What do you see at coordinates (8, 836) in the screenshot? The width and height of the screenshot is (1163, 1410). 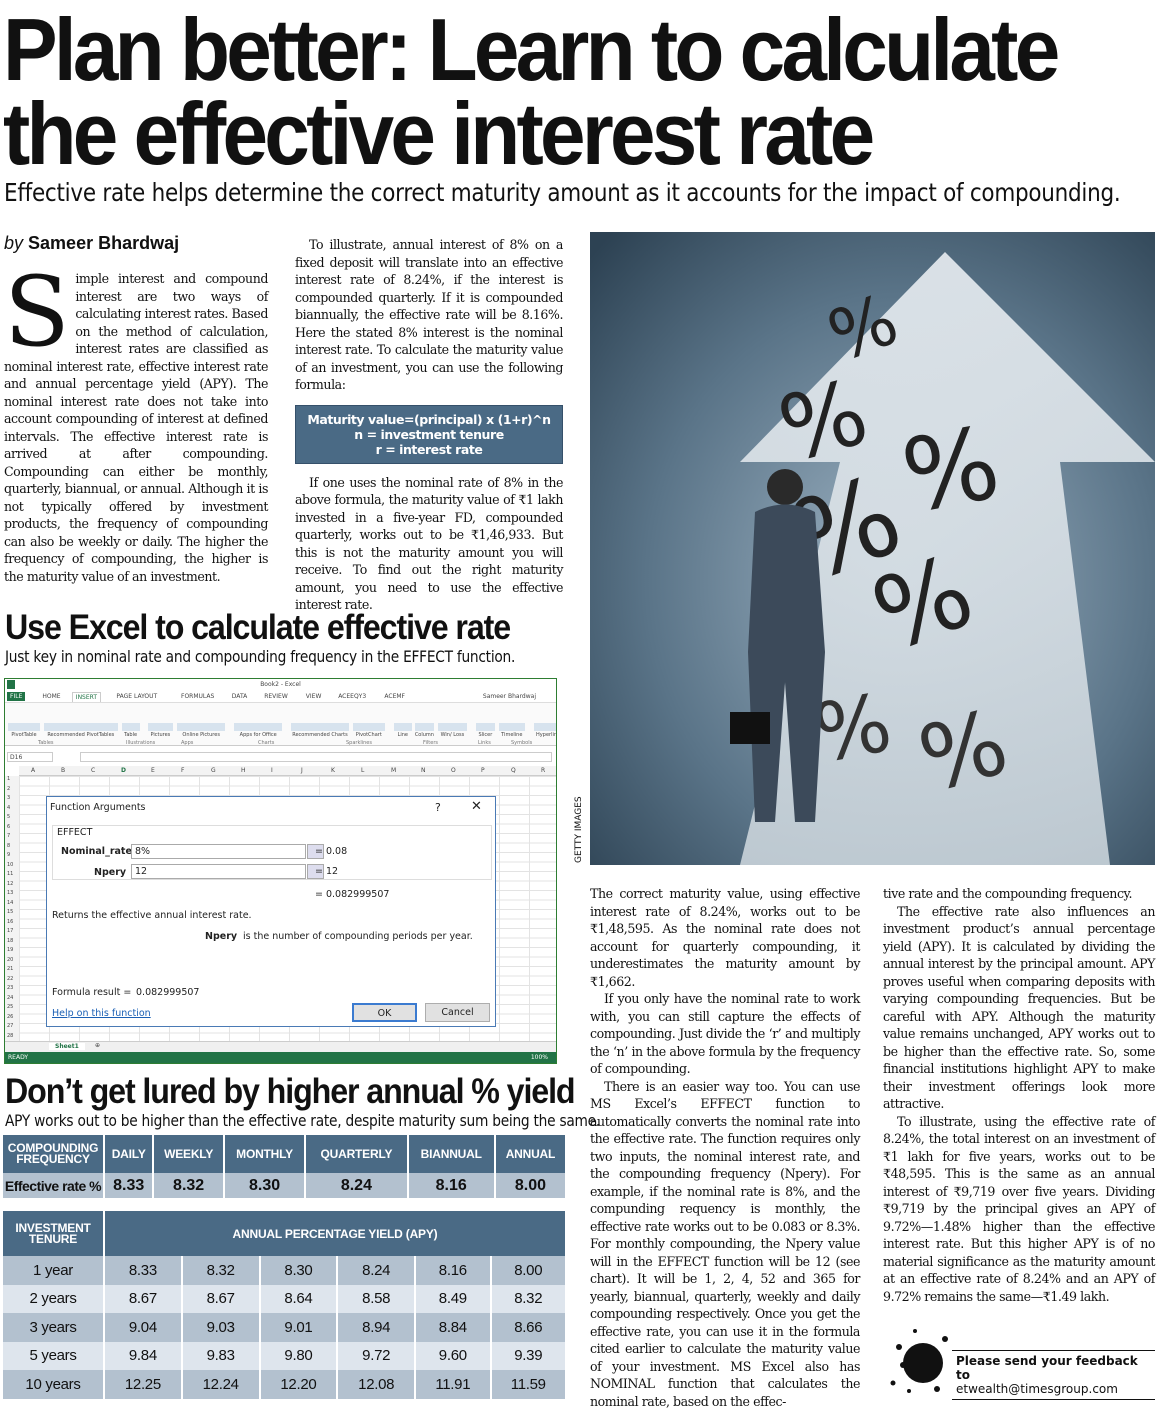 I see `row-header: 7` at bounding box center [8, 836].